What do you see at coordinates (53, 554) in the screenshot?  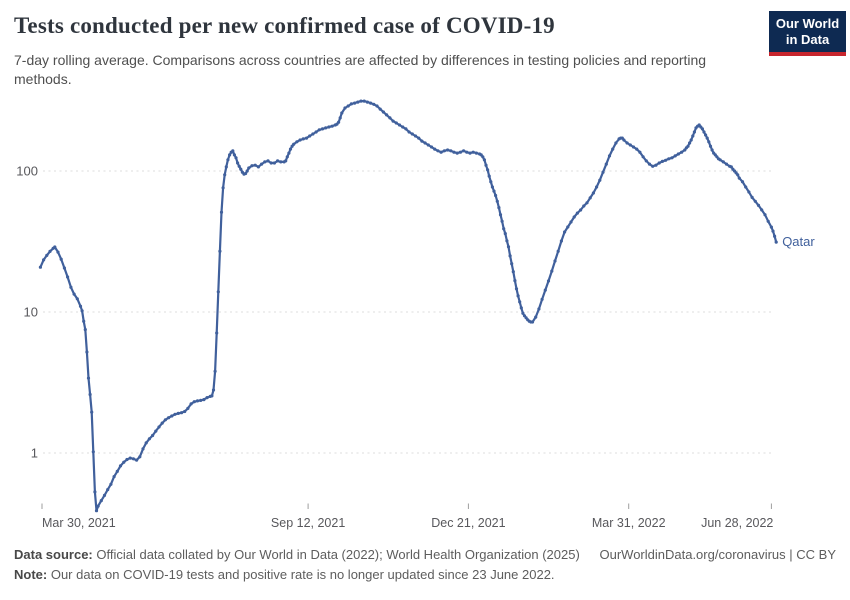 I see `source-label: Data source:` at bounding box center [53, 554].